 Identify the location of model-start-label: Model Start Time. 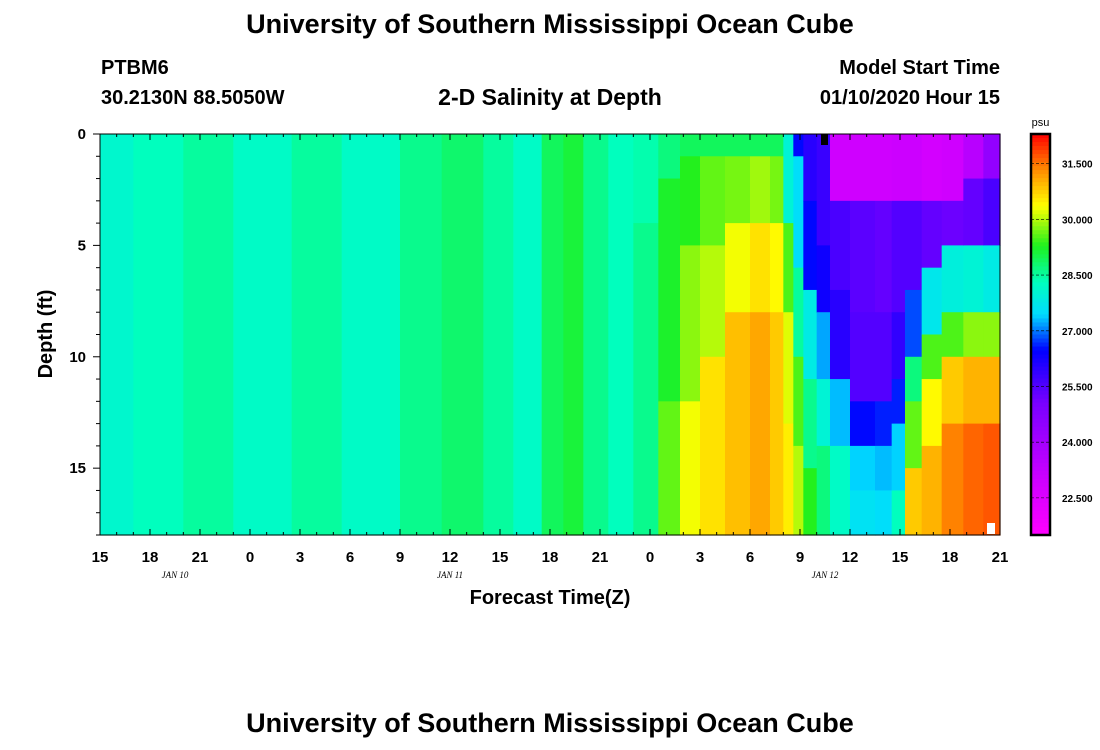
(919, 68).